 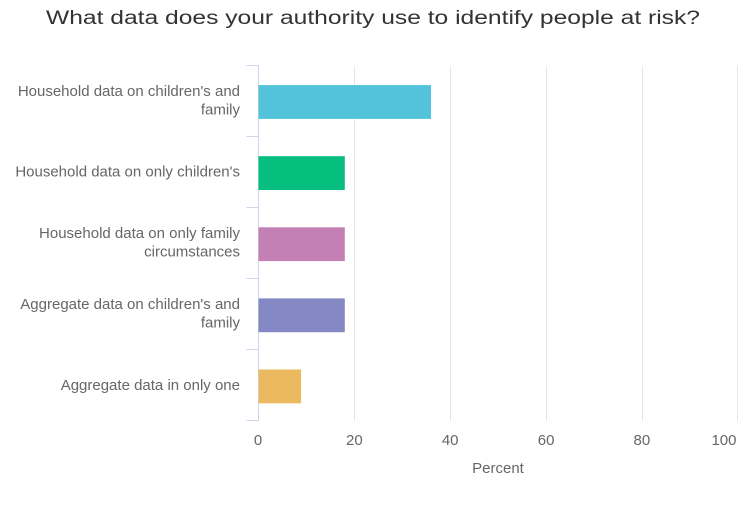 I want to click on svg-text: Percent, so click(x=498, y=468).